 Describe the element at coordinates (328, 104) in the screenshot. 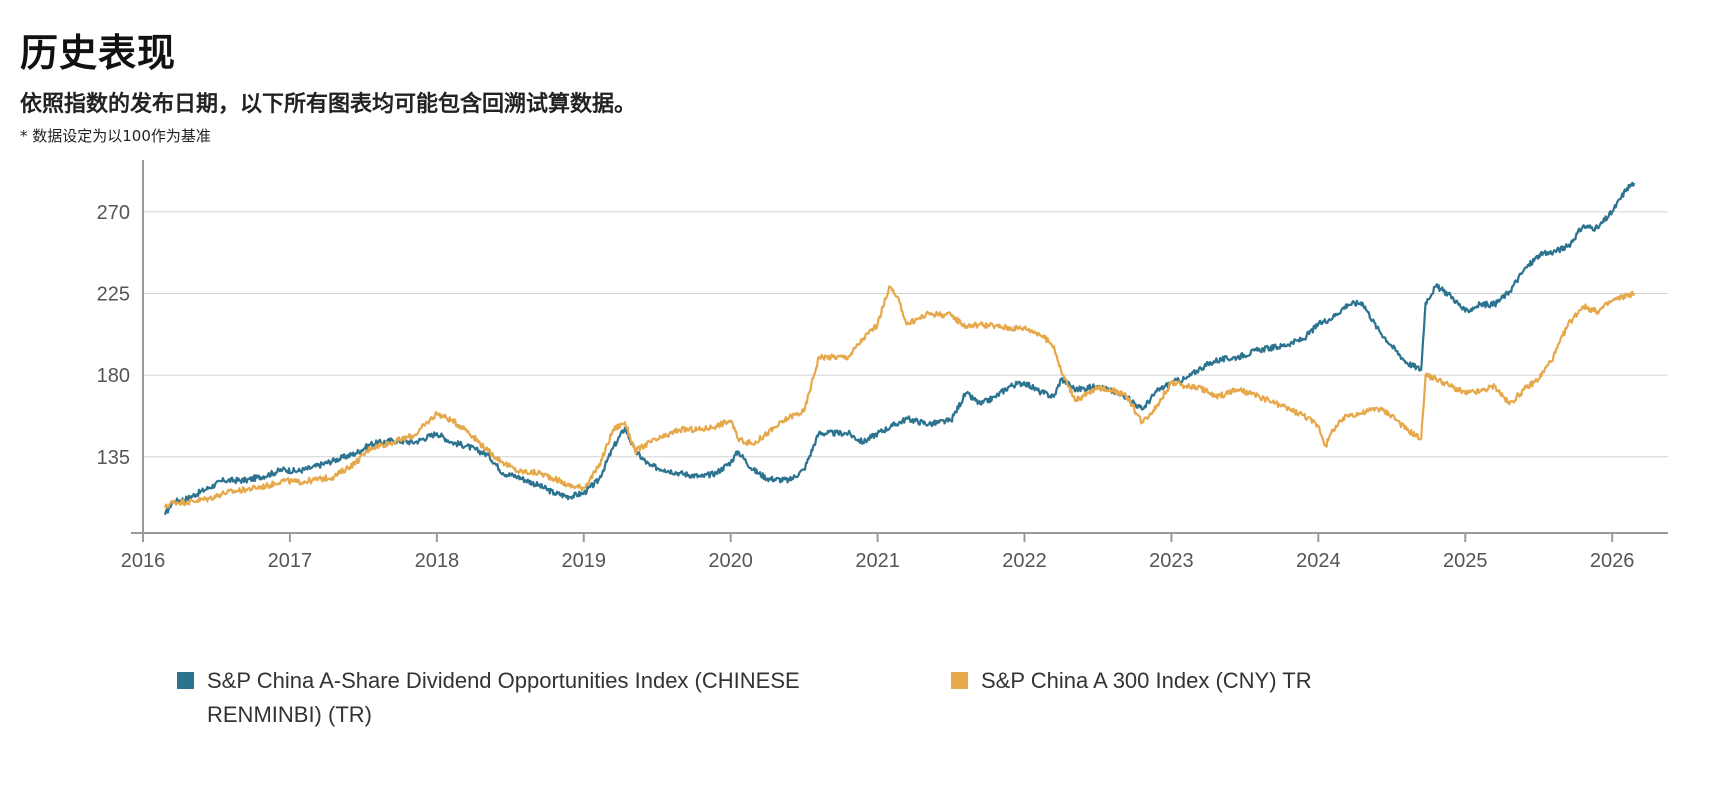

I see `page-subtitle: 依照指数的发布日期，以下所有图表均可能包含回溯试算数据。` at that location.